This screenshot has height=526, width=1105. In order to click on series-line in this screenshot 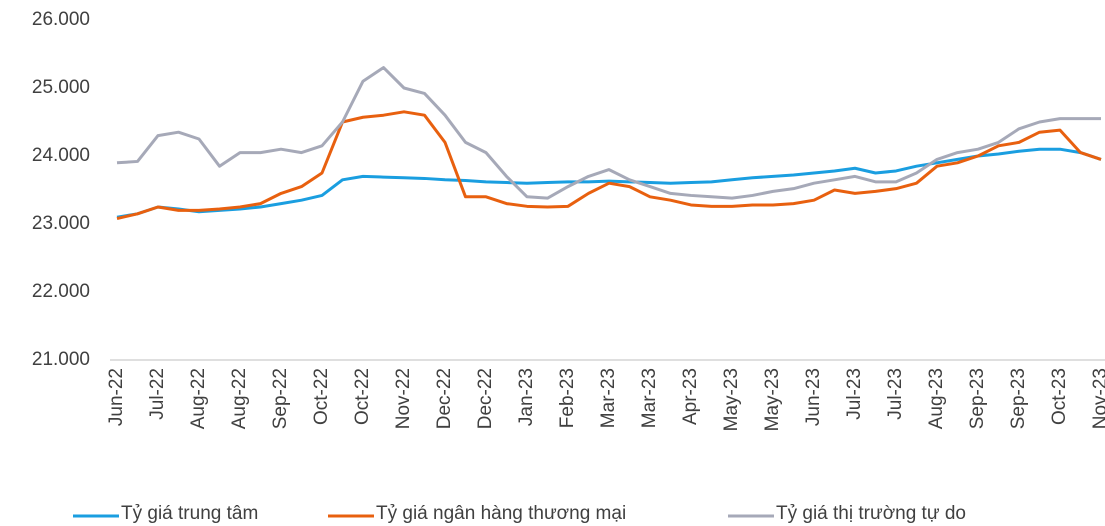, I will do `click(609, 183)`.